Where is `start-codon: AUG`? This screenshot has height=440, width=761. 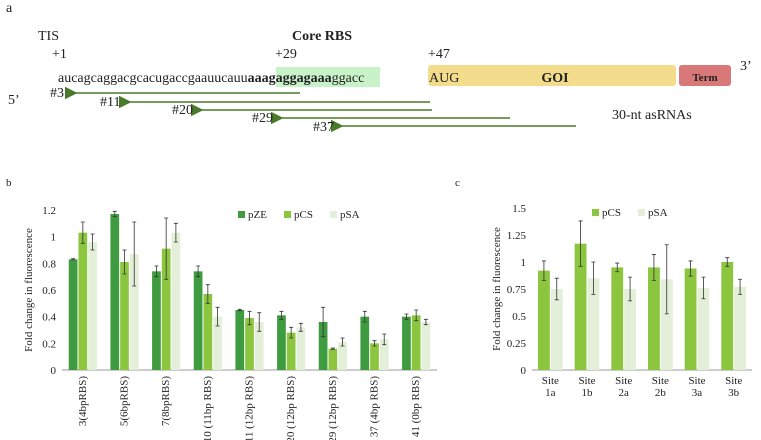
start-codon: AUG is located at coordinates (444, 78).